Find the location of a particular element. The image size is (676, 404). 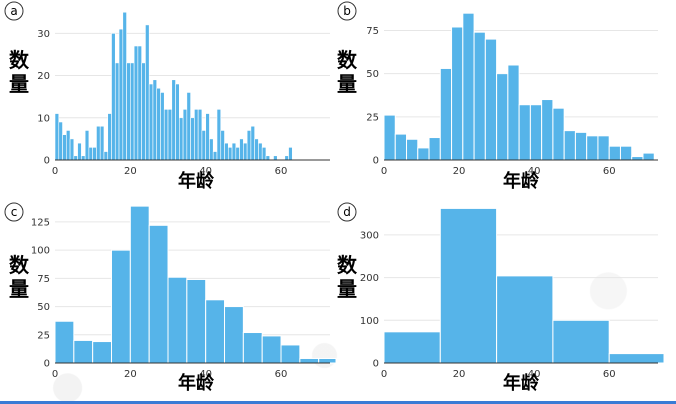

y-tick-label: 25 is located at coordinates (372, 117).